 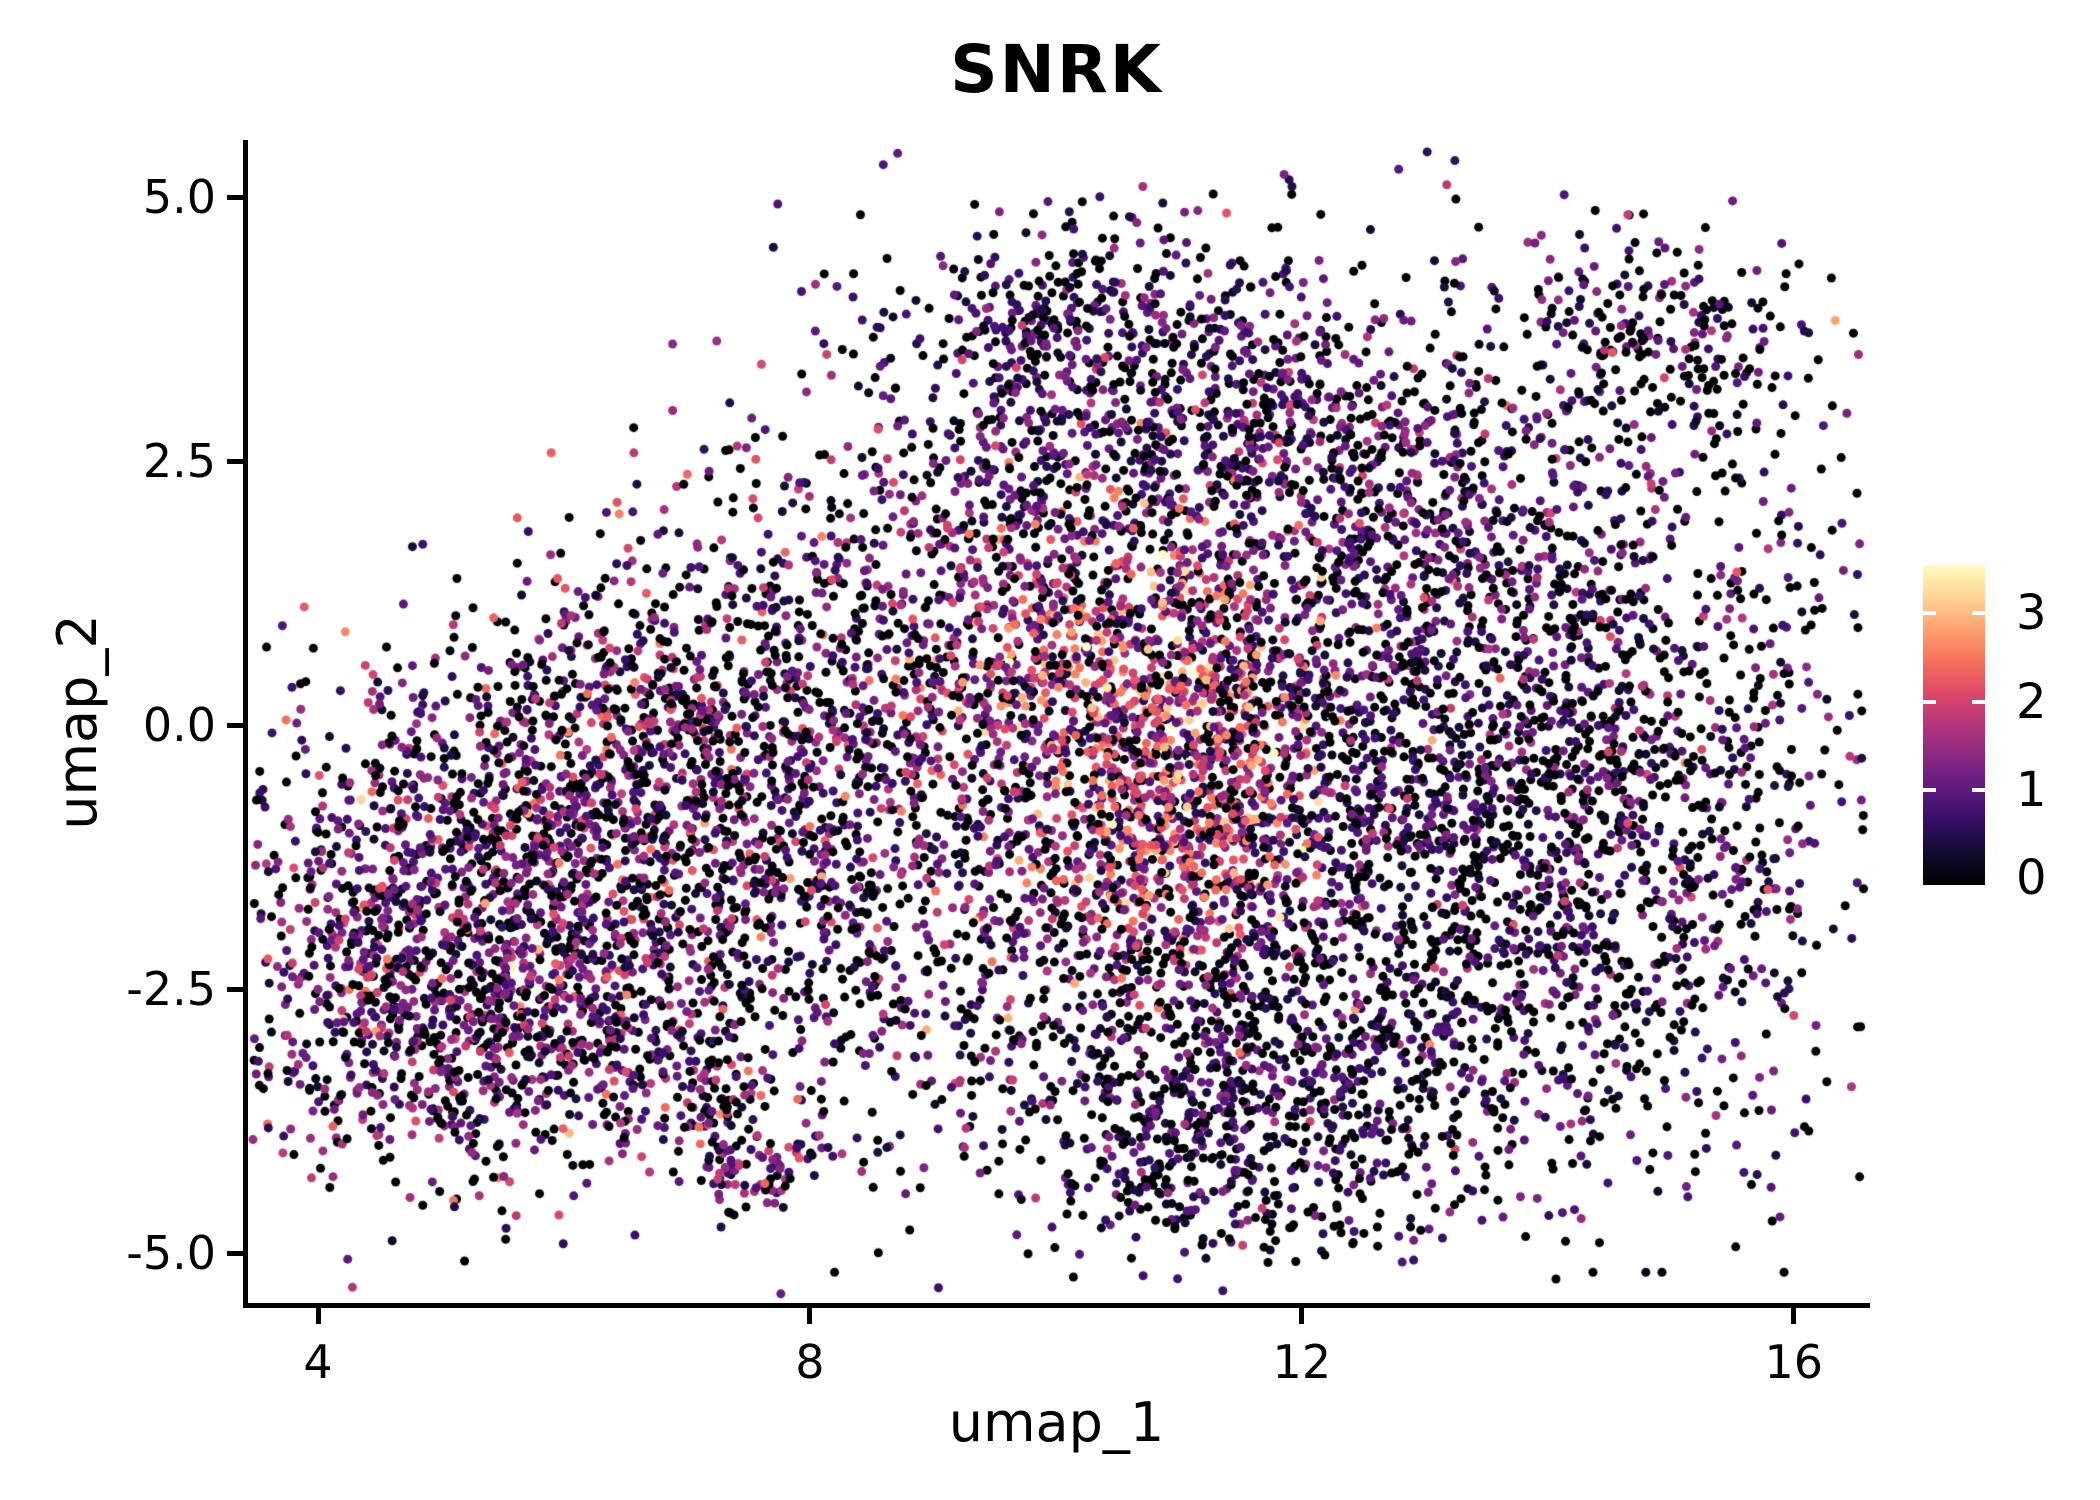 What do you see at coordinates (2031, 789) in the screenshot?
I see `colorbar-tick-label: 1` at bounding box center [2031, 789].